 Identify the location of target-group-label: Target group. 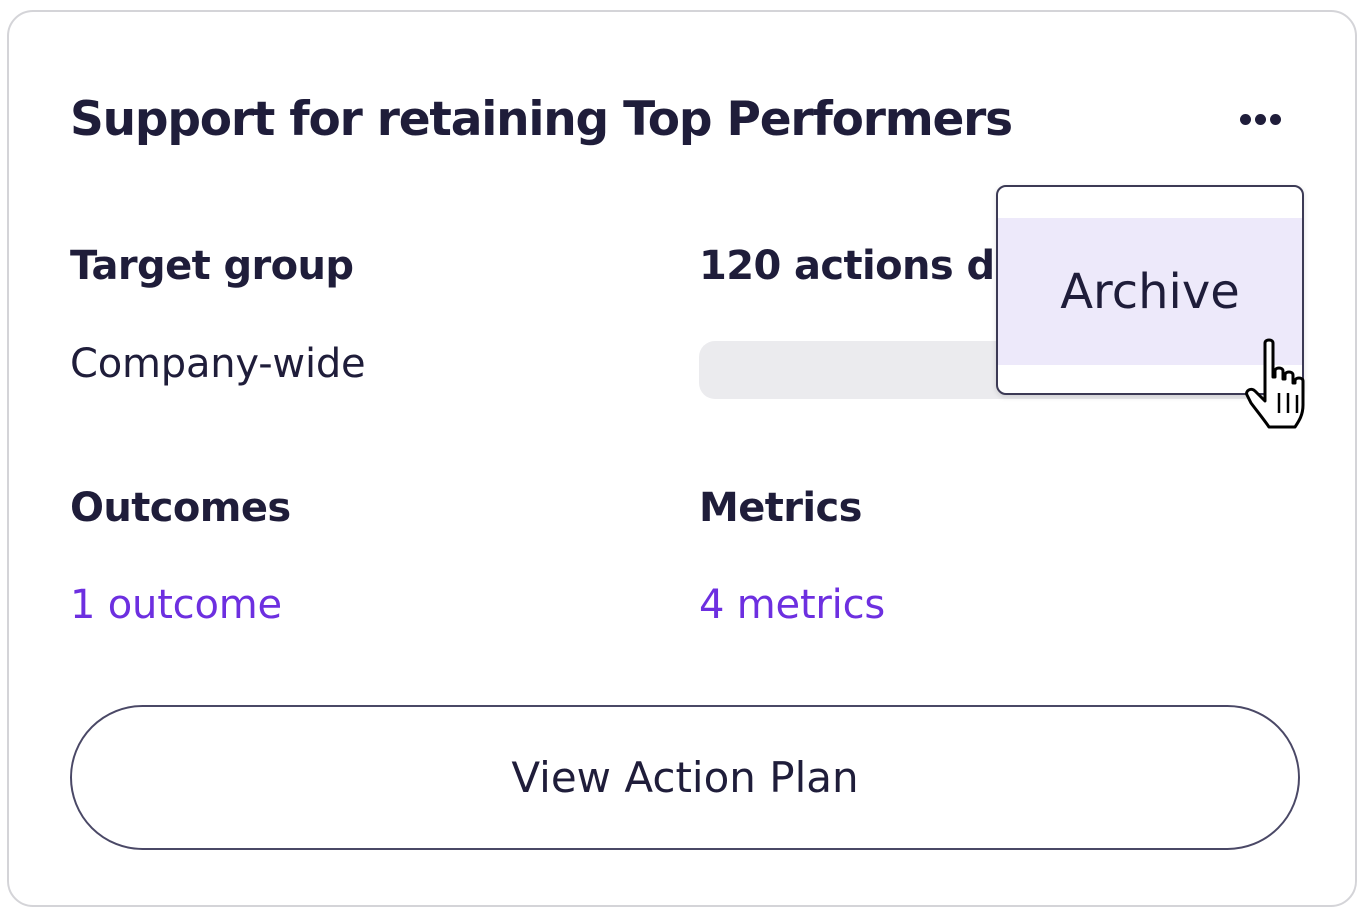
(212, 266).